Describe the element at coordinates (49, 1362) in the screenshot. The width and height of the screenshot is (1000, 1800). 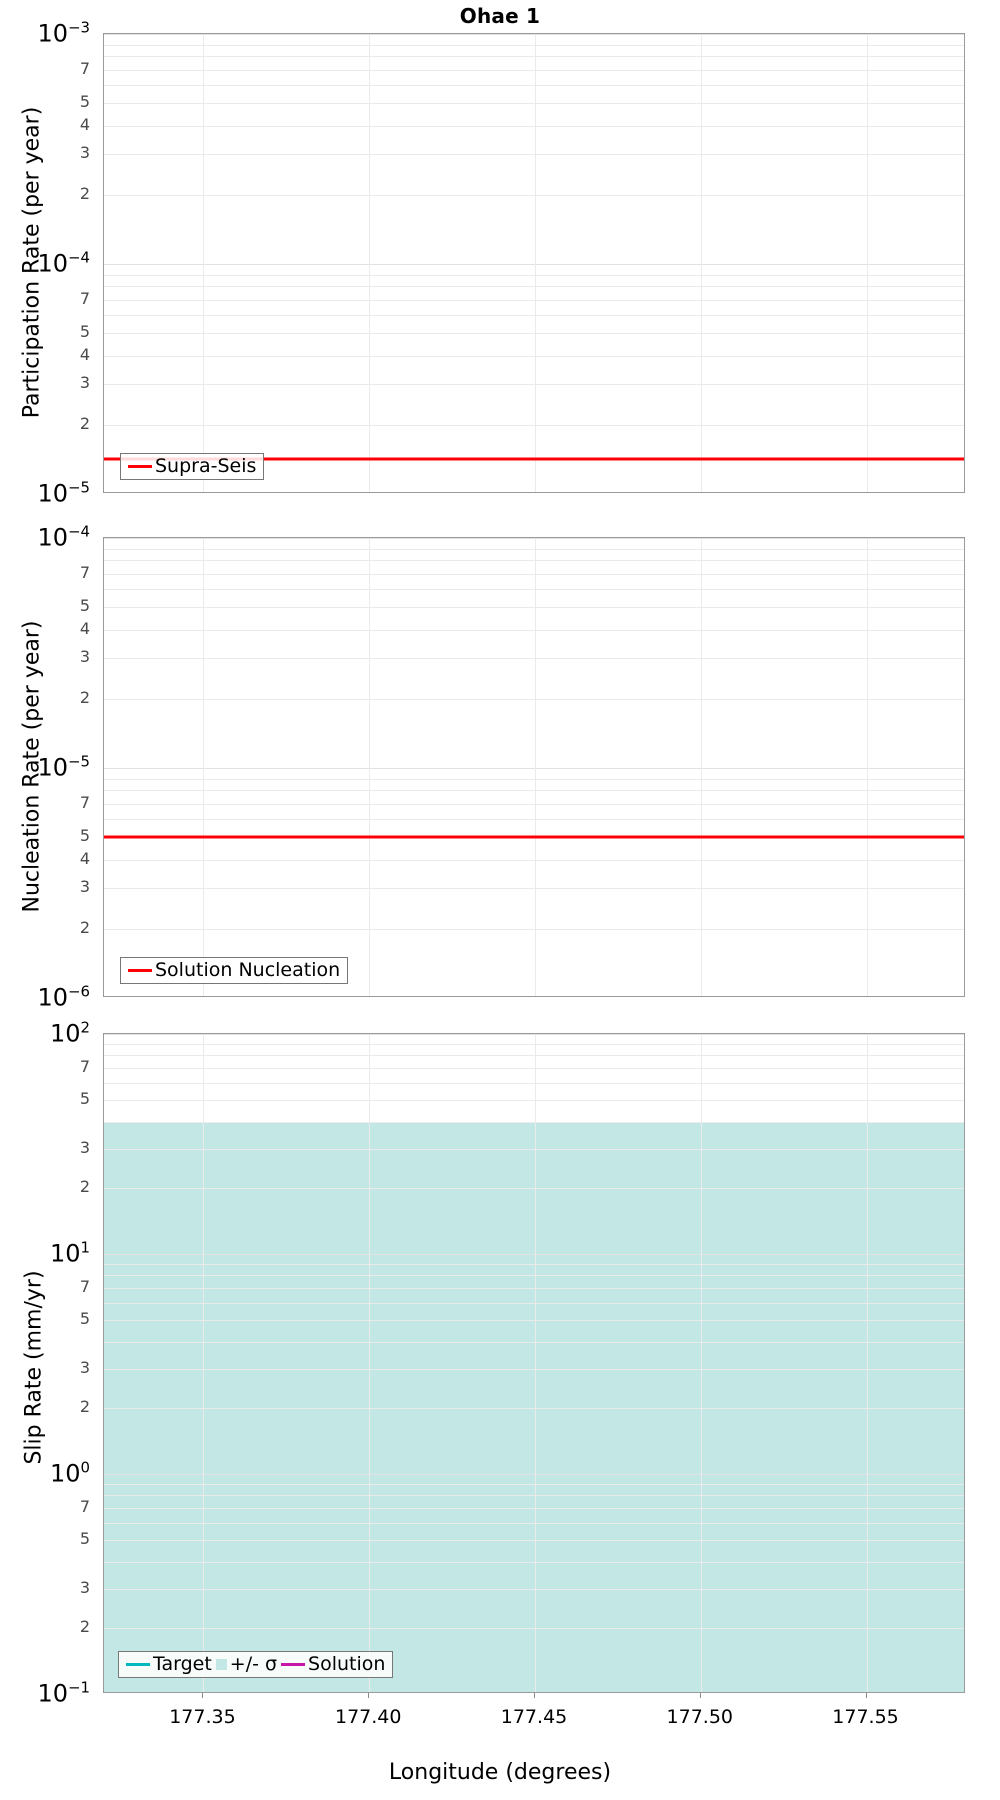
I see `y-axis-slip-rate: 10−1 2 3 5 7 100 2 3 5 7 101 2 3 5 7 10²` at that location.